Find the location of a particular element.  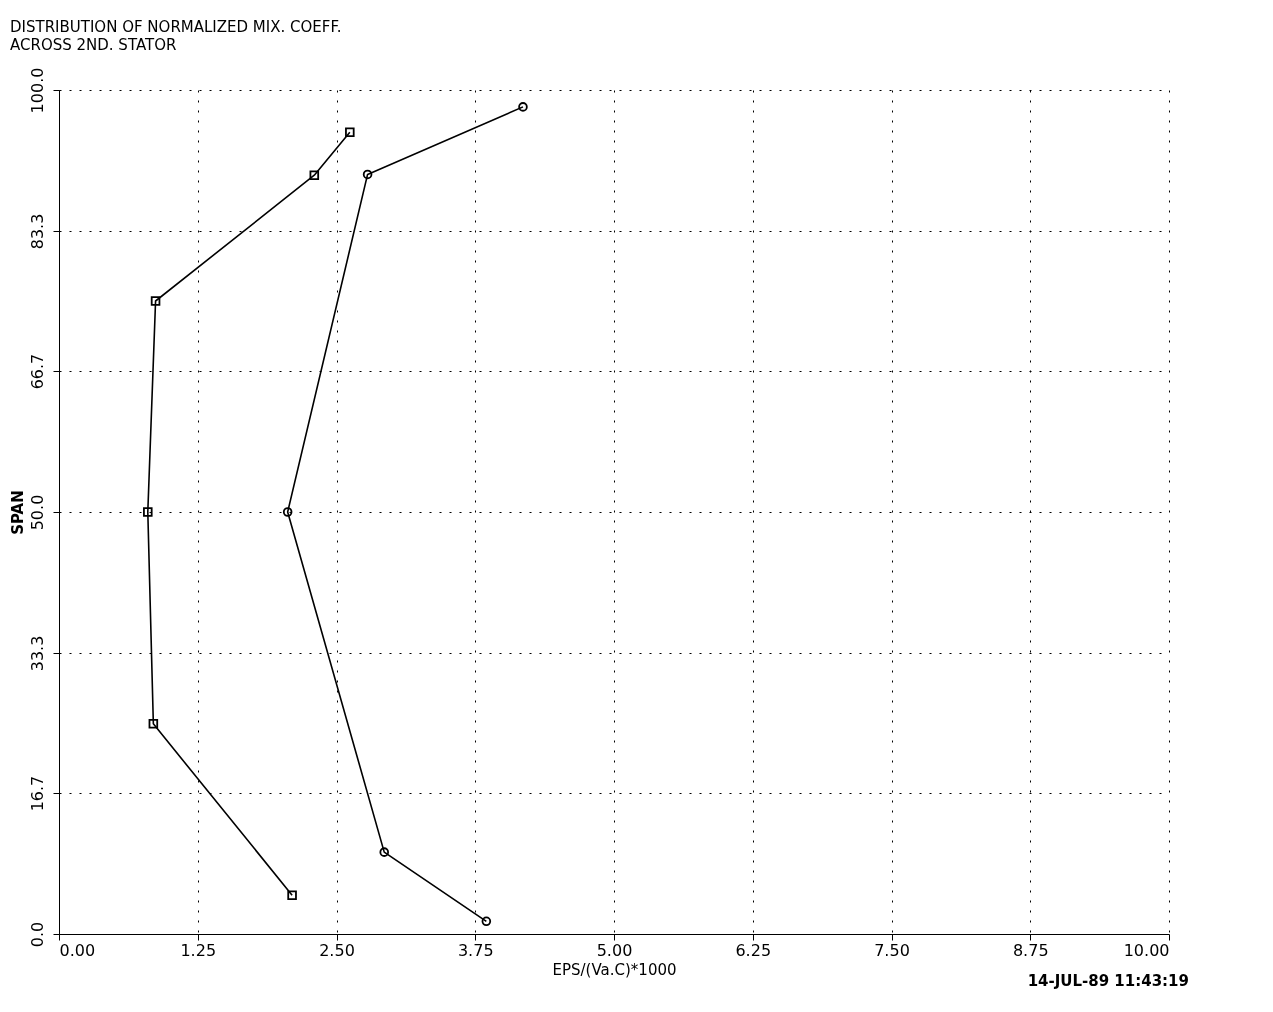

x-tick-label: 10.00 is located at coordinates (1146, 950).